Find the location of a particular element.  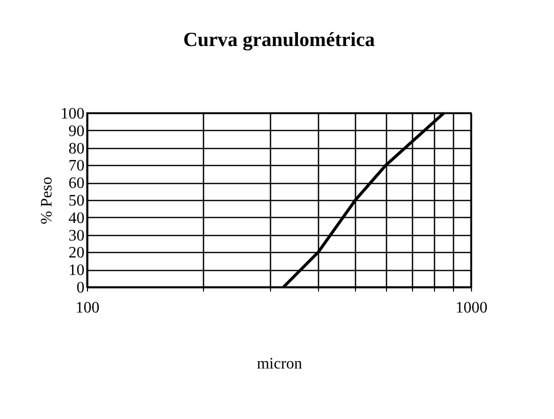

y-tick-label: 70 is located at coordinates (76, 166).